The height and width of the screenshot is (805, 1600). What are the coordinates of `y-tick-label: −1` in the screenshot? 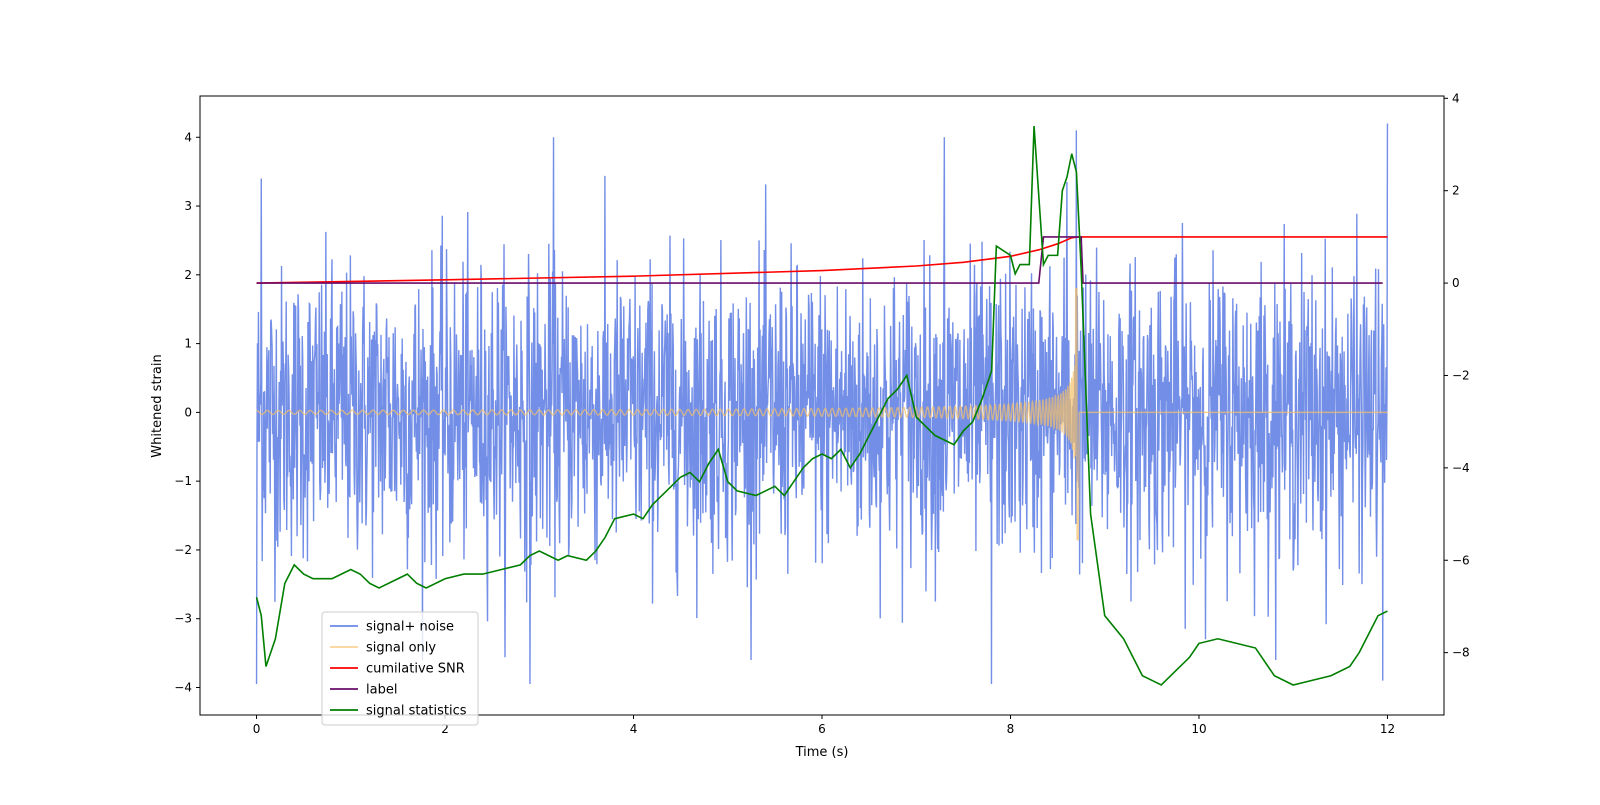 It's located at (183, 481).